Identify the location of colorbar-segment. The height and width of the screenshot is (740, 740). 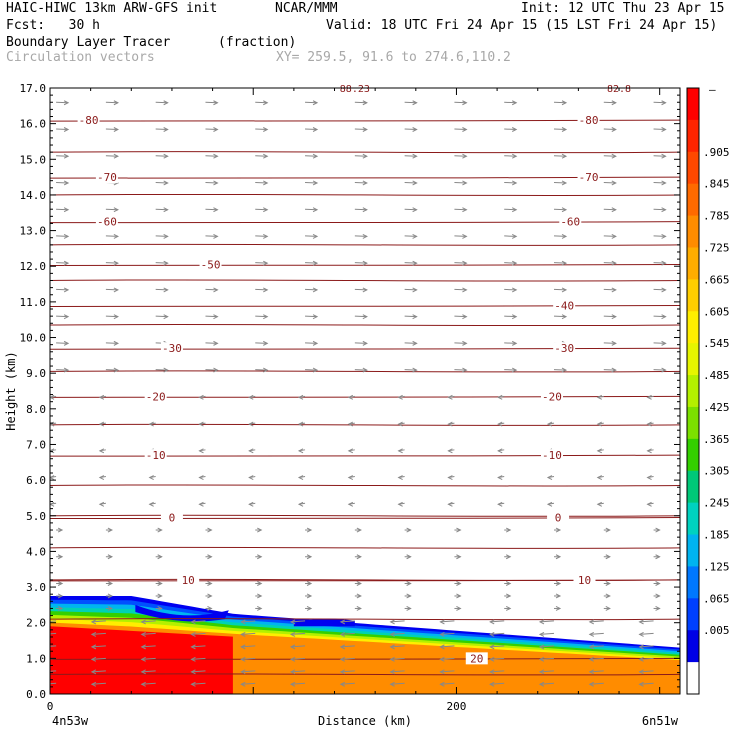
(693, 550).